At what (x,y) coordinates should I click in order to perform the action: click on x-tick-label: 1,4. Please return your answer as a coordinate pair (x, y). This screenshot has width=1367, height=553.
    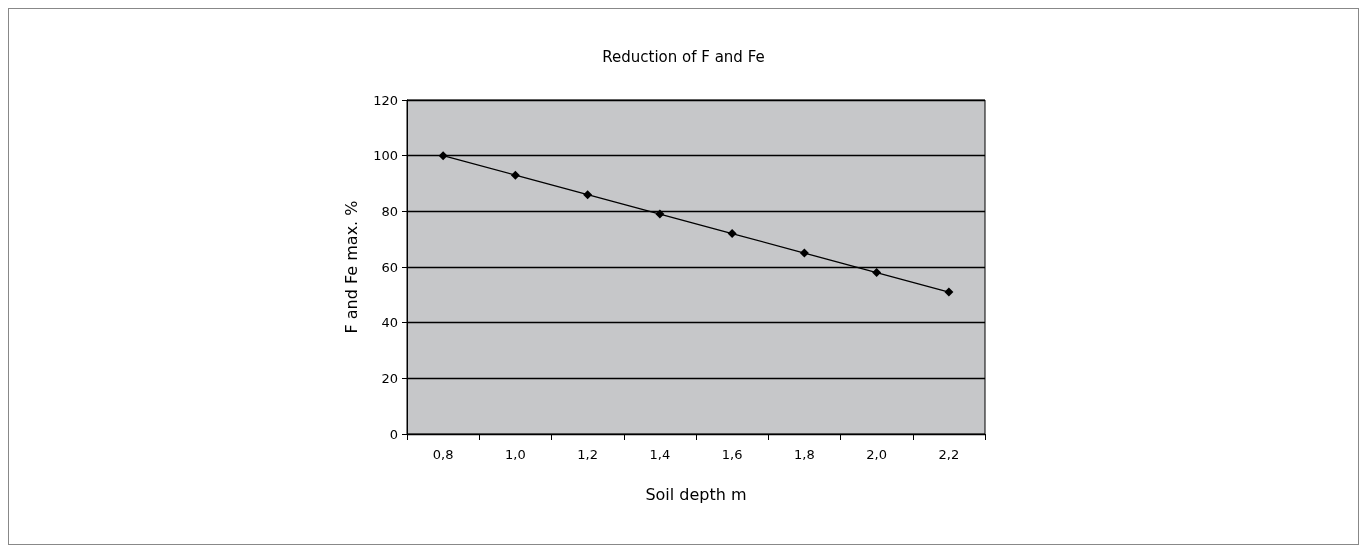
    Looking at the image, I should click on (660, 454).